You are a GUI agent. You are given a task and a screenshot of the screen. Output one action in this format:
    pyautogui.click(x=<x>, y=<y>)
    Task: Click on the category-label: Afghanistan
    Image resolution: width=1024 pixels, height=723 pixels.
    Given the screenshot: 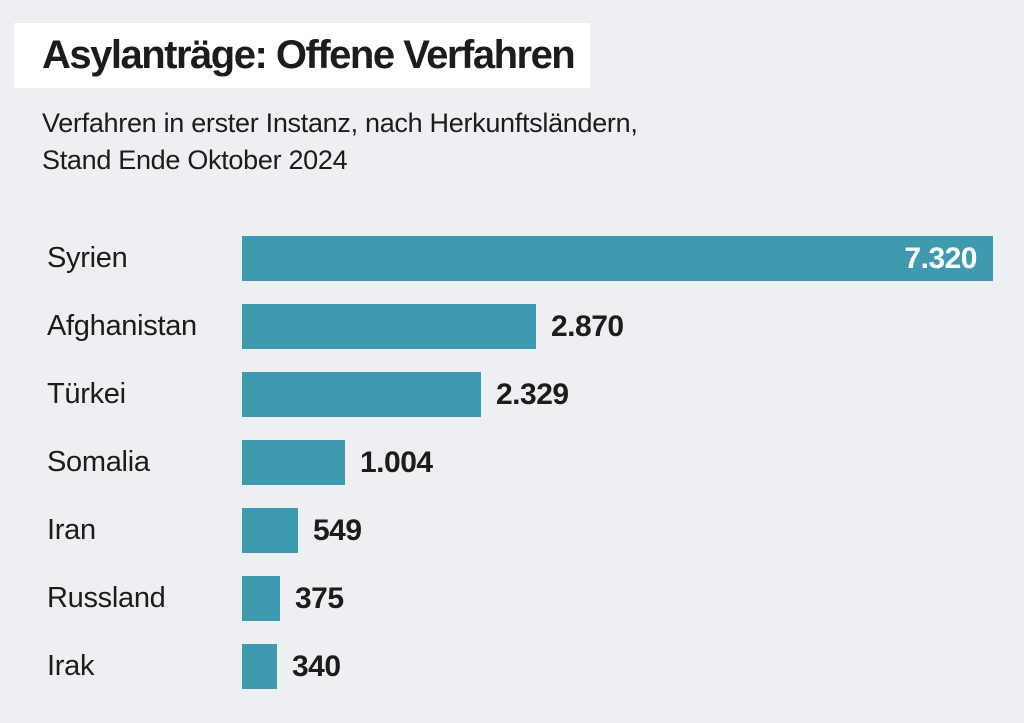 What is the action you would take?
    pyautogui.click(x=122, y=326)
    